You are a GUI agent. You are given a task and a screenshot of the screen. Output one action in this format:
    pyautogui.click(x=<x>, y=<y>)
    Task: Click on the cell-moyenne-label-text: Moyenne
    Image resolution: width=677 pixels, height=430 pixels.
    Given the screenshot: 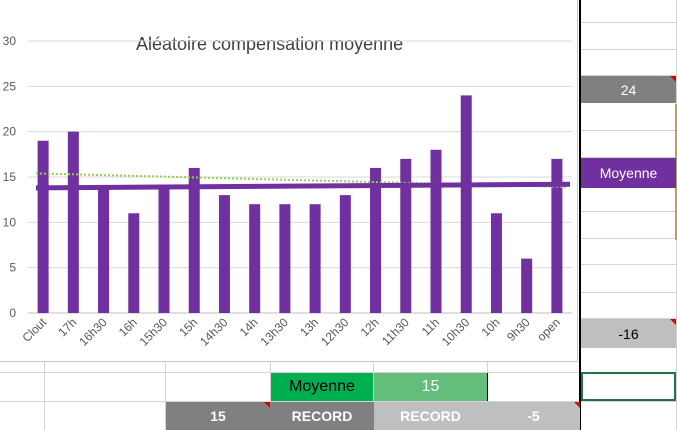 What is the action you would take?
    pyautogui.click(x=628, y=173)
    